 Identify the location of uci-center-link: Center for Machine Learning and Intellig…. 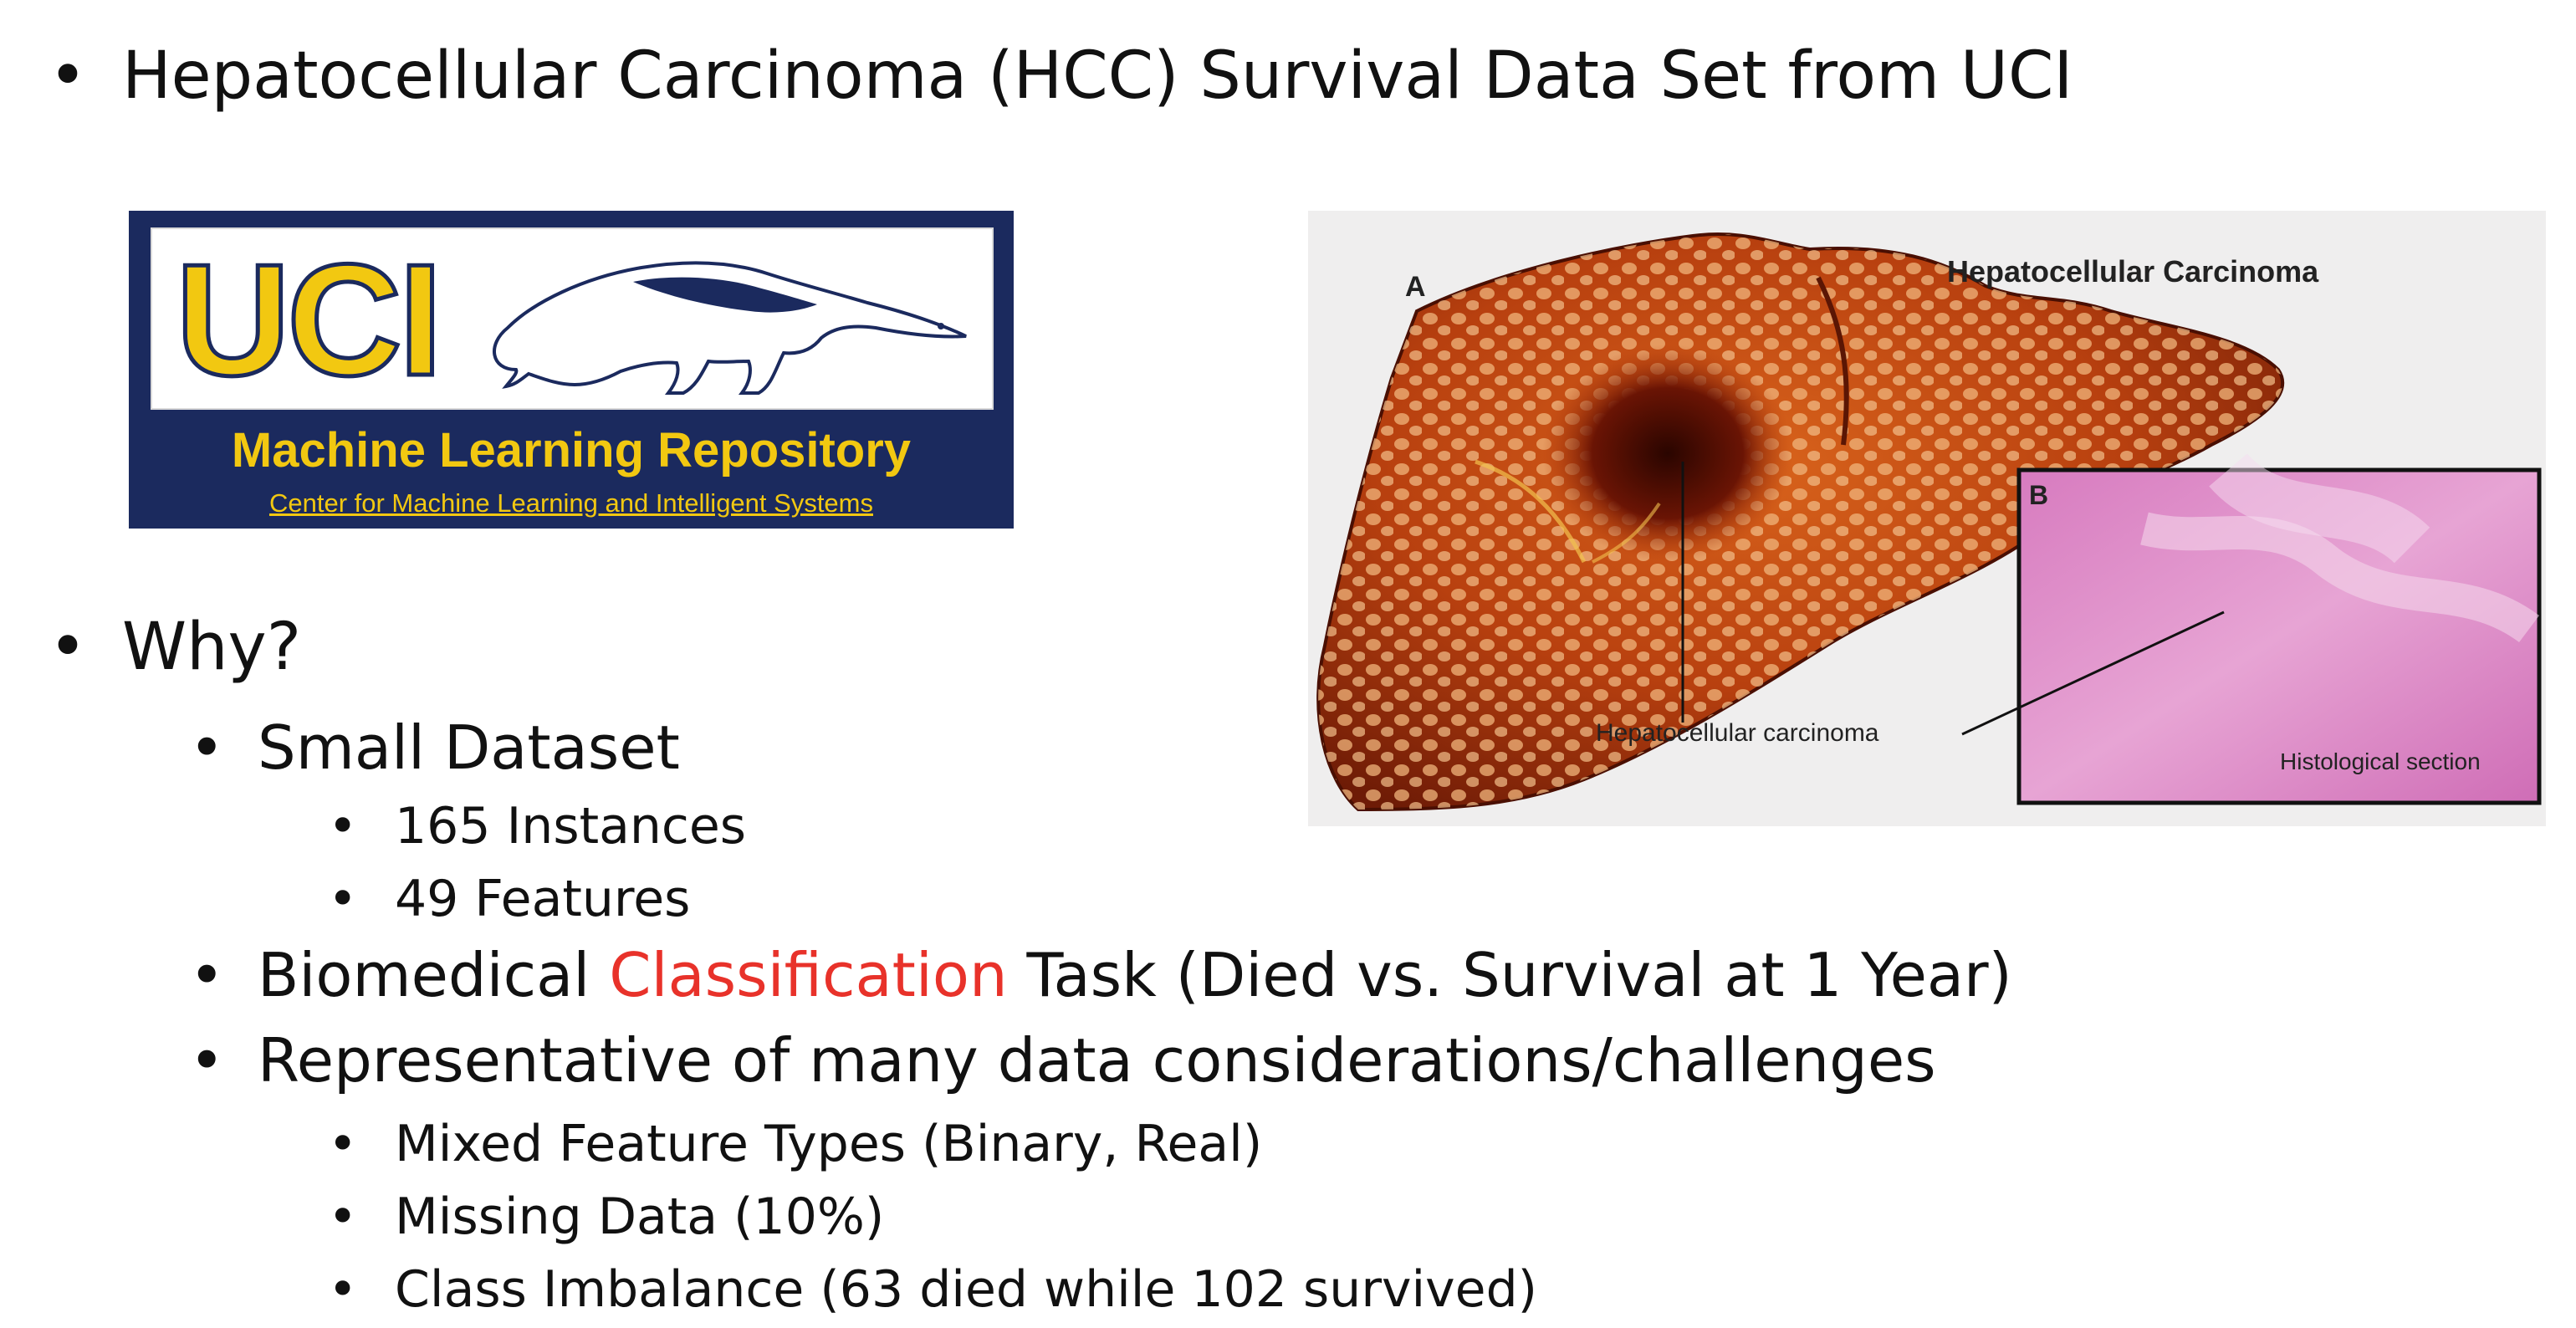
(570, 503).